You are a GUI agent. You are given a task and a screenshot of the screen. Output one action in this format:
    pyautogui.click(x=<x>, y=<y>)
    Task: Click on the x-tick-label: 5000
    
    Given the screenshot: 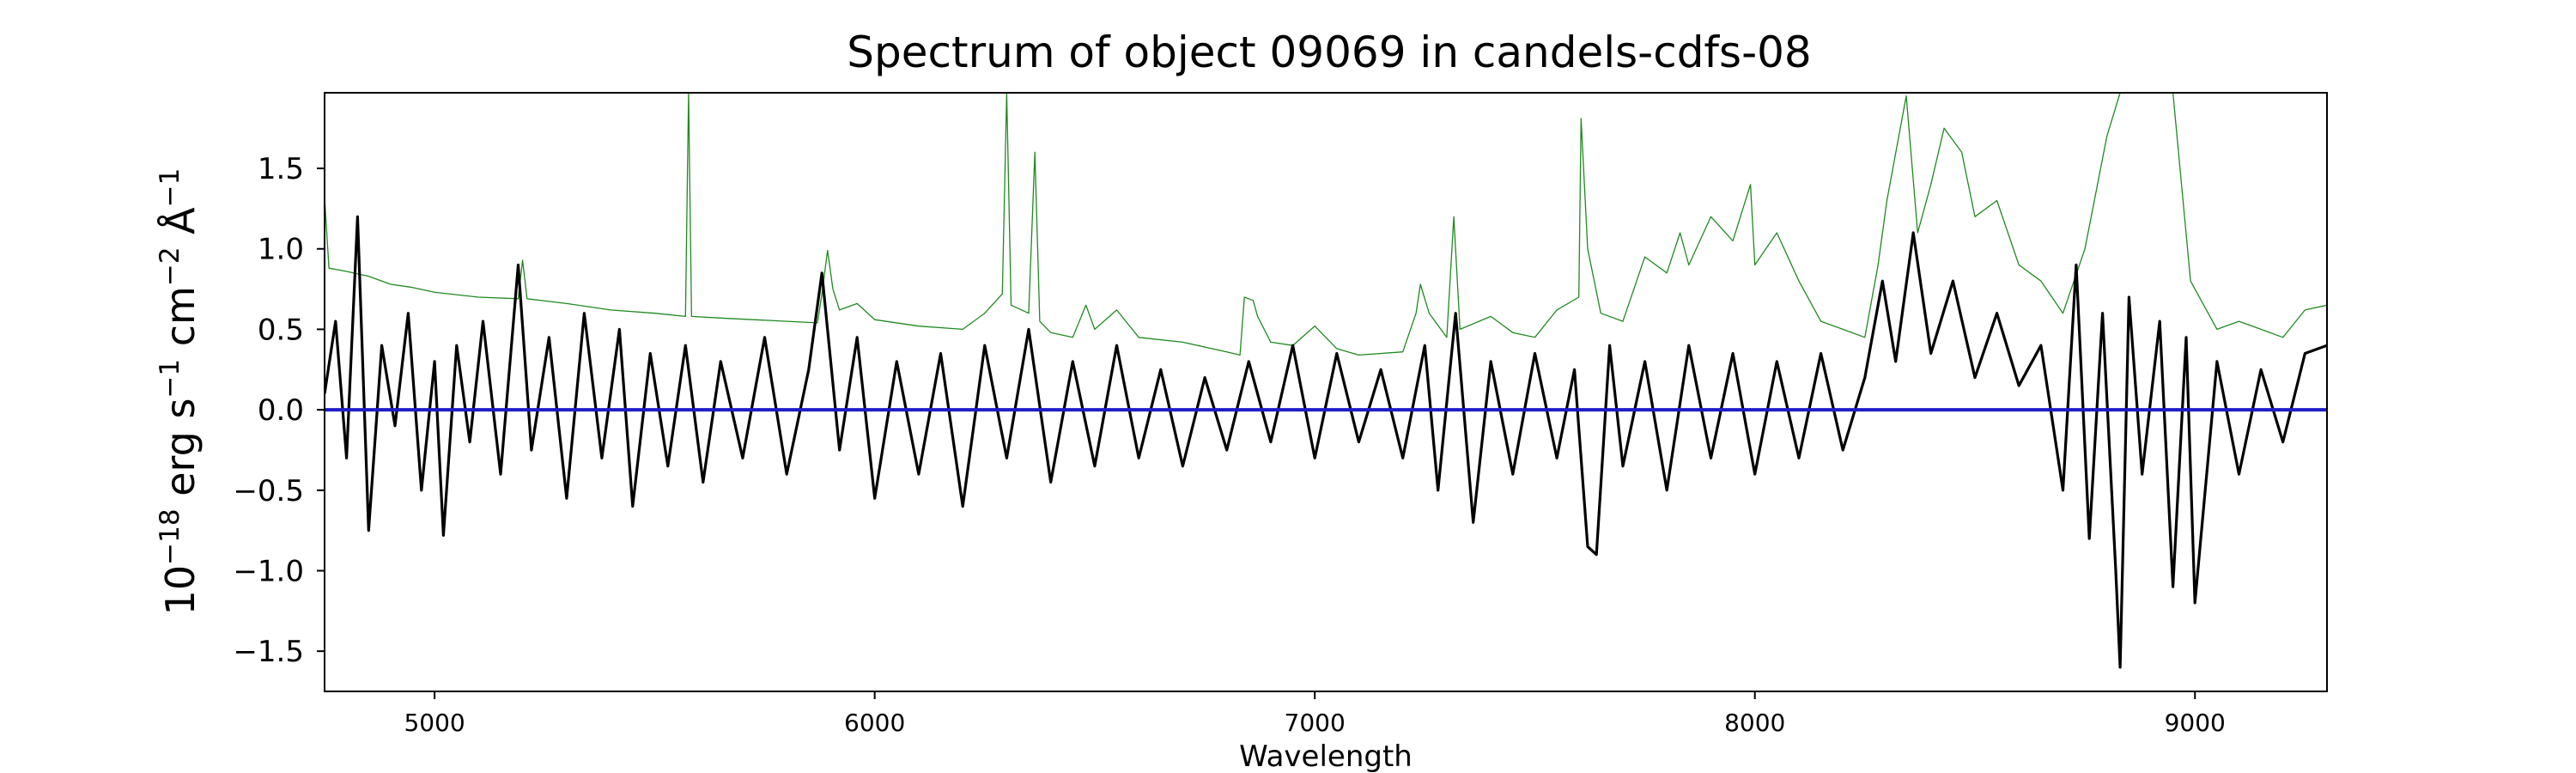 What is the action you would take?
    pyautogui.click(x=434, y=723)
    